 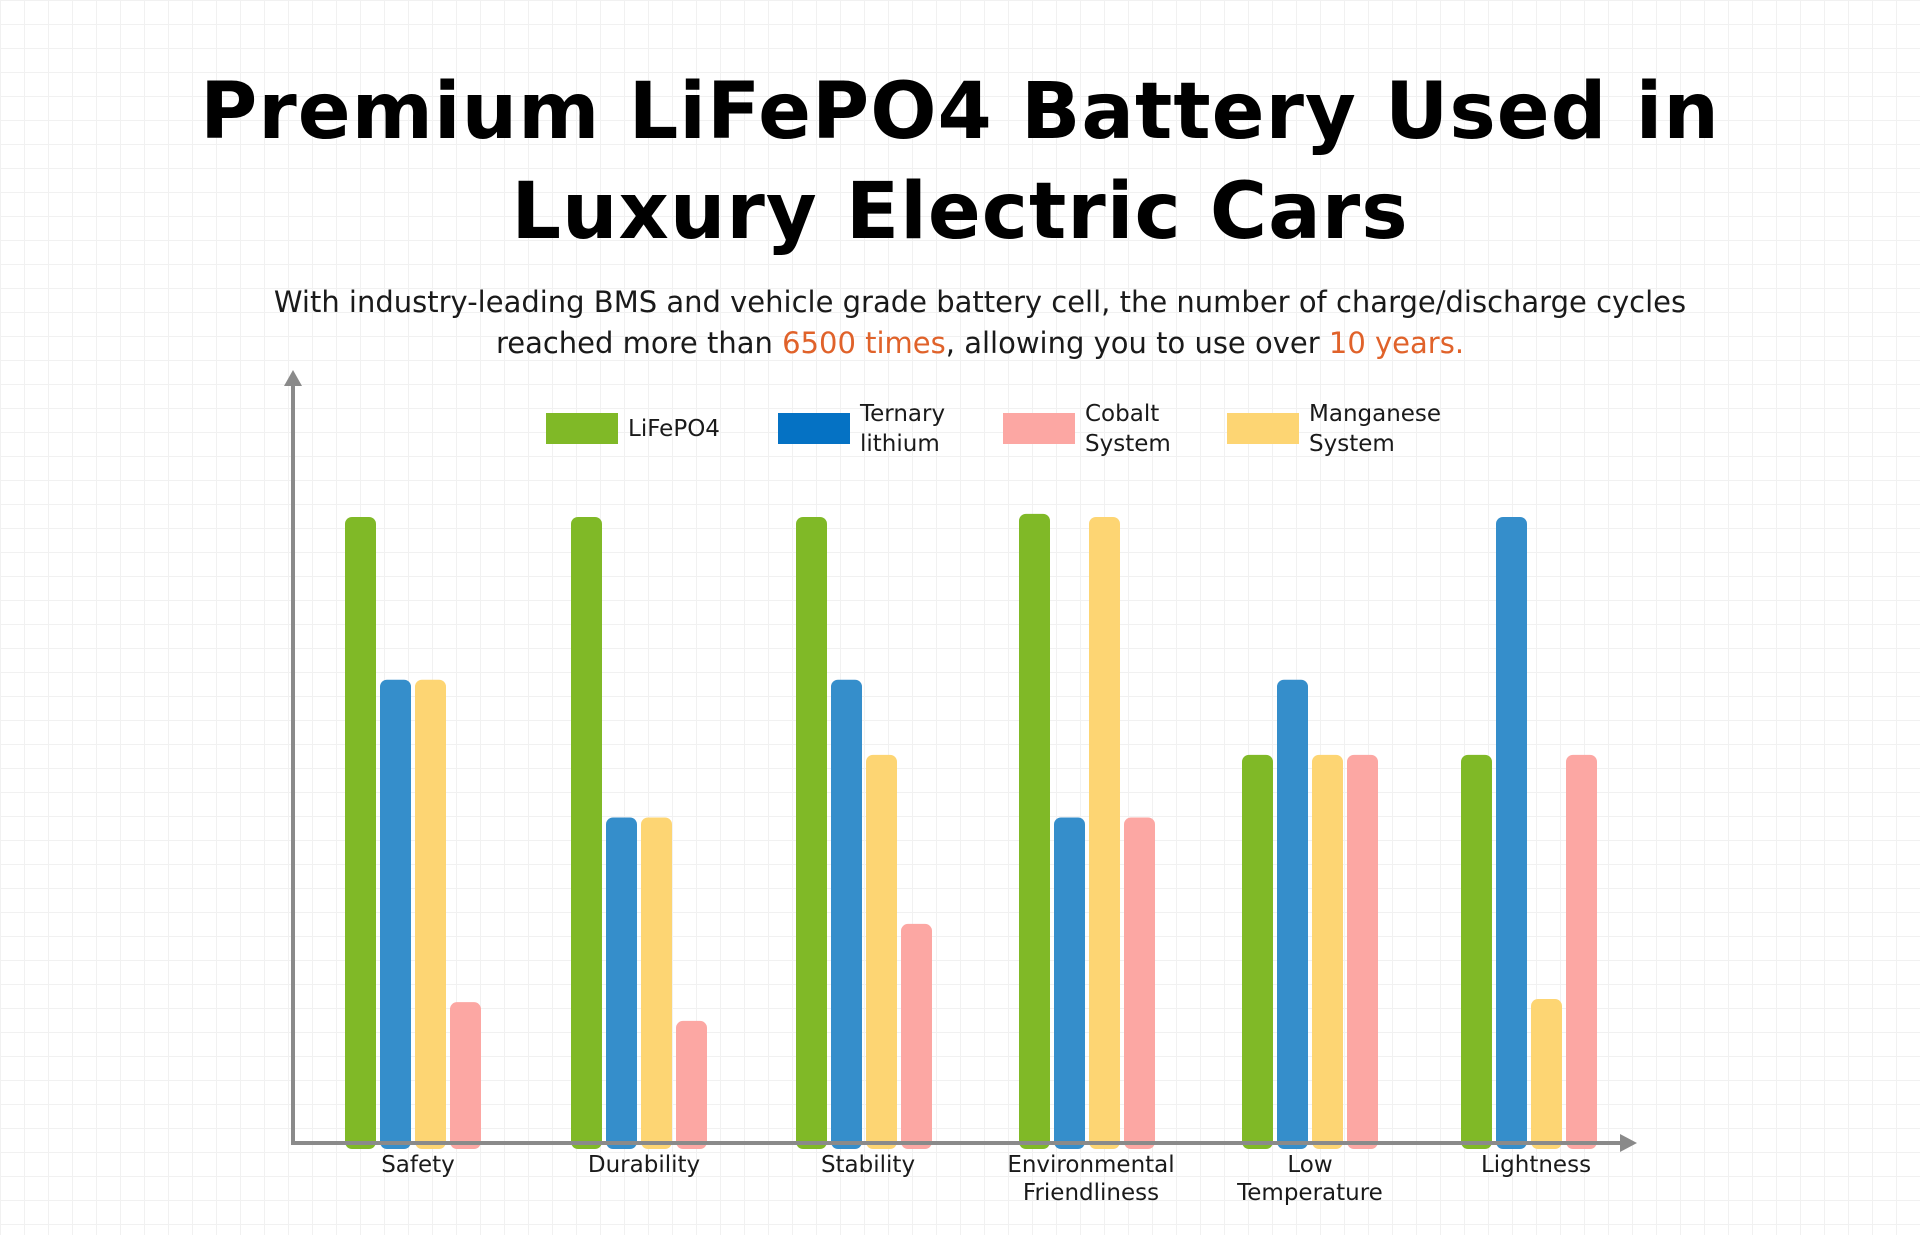 What do you see at coordinates (1091, 1193) in the screenshot?
I see `category-label-3-1: Friendliness` at bounding box center [1091, 1193].